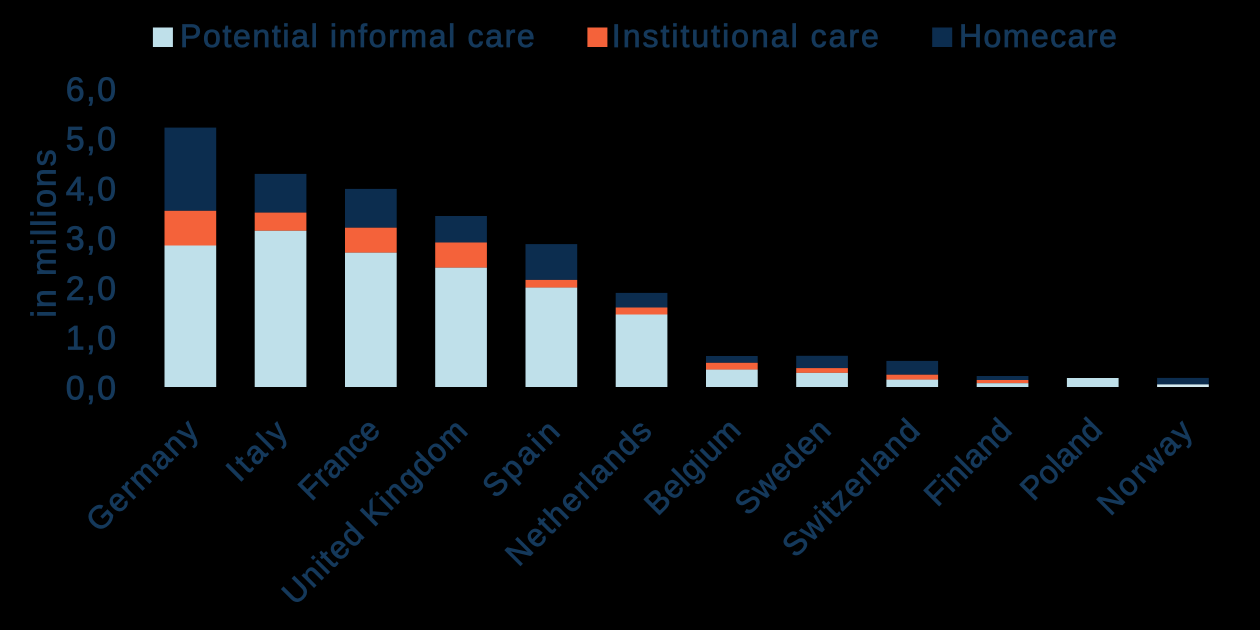 This screenshot has width=1260, height=630. I want to click on svg-text: 1,0, so click(92, 339).